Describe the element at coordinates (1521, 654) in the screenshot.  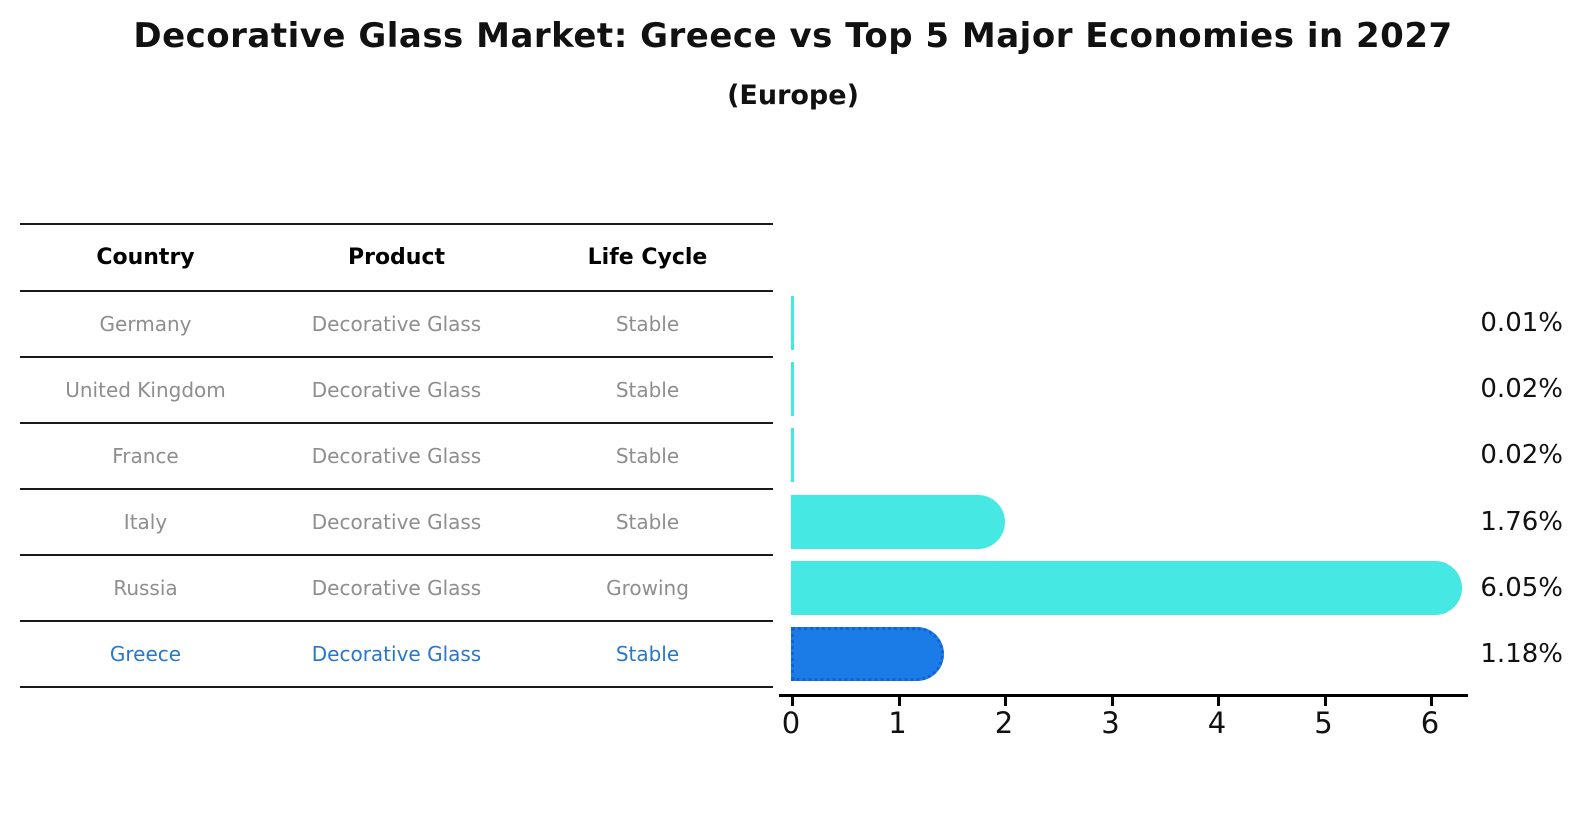
I see `value-label: 1.18%` at that location.